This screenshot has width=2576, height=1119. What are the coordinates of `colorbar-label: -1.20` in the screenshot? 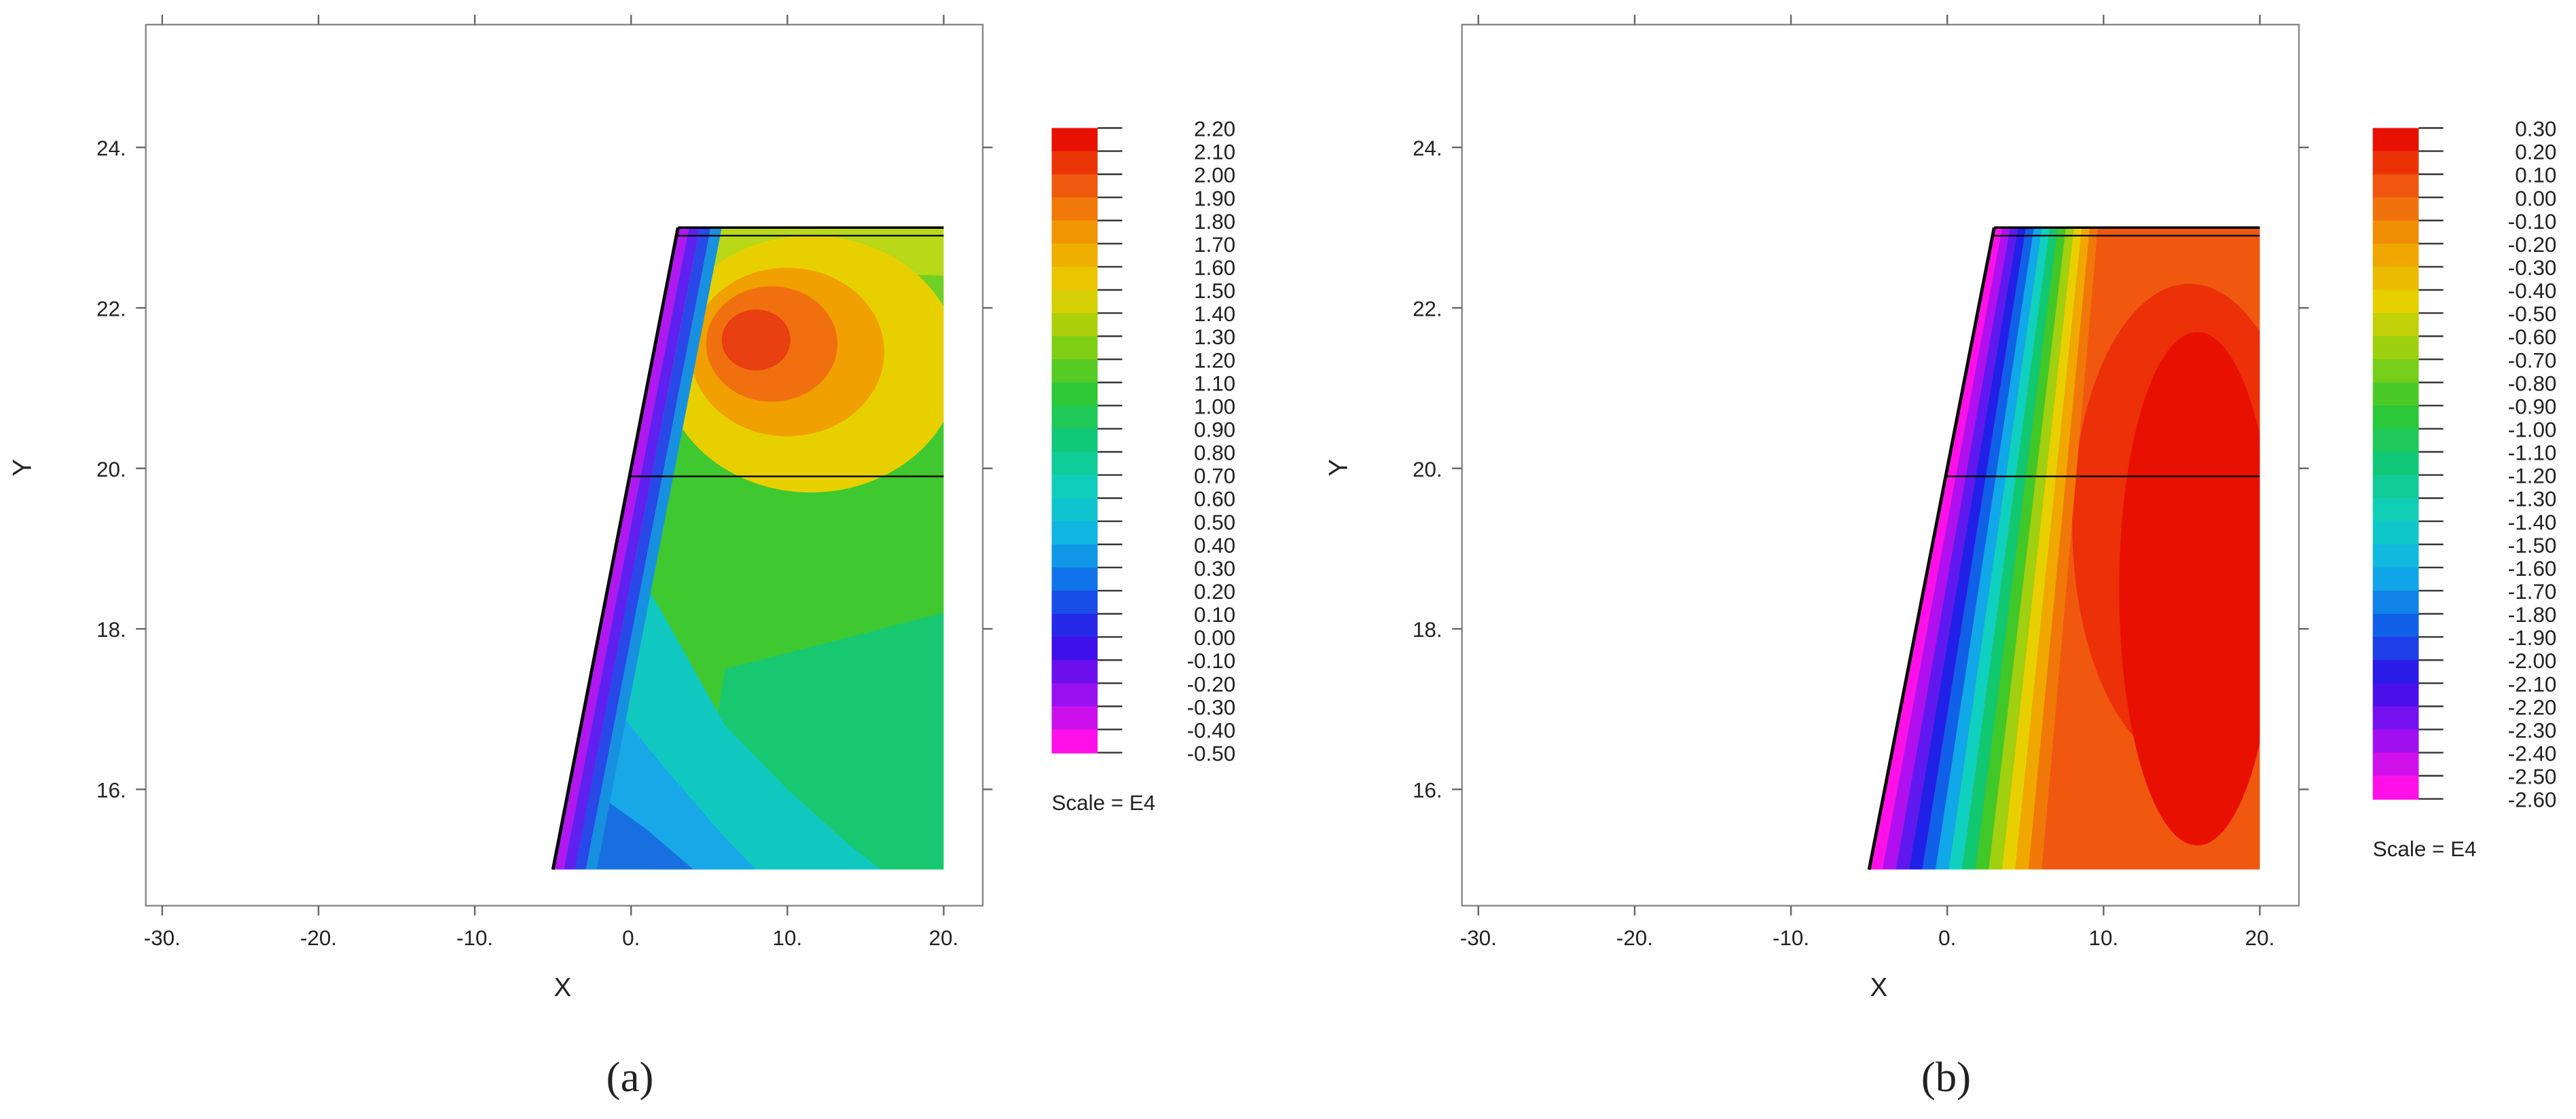 It's located at (2532, 476).